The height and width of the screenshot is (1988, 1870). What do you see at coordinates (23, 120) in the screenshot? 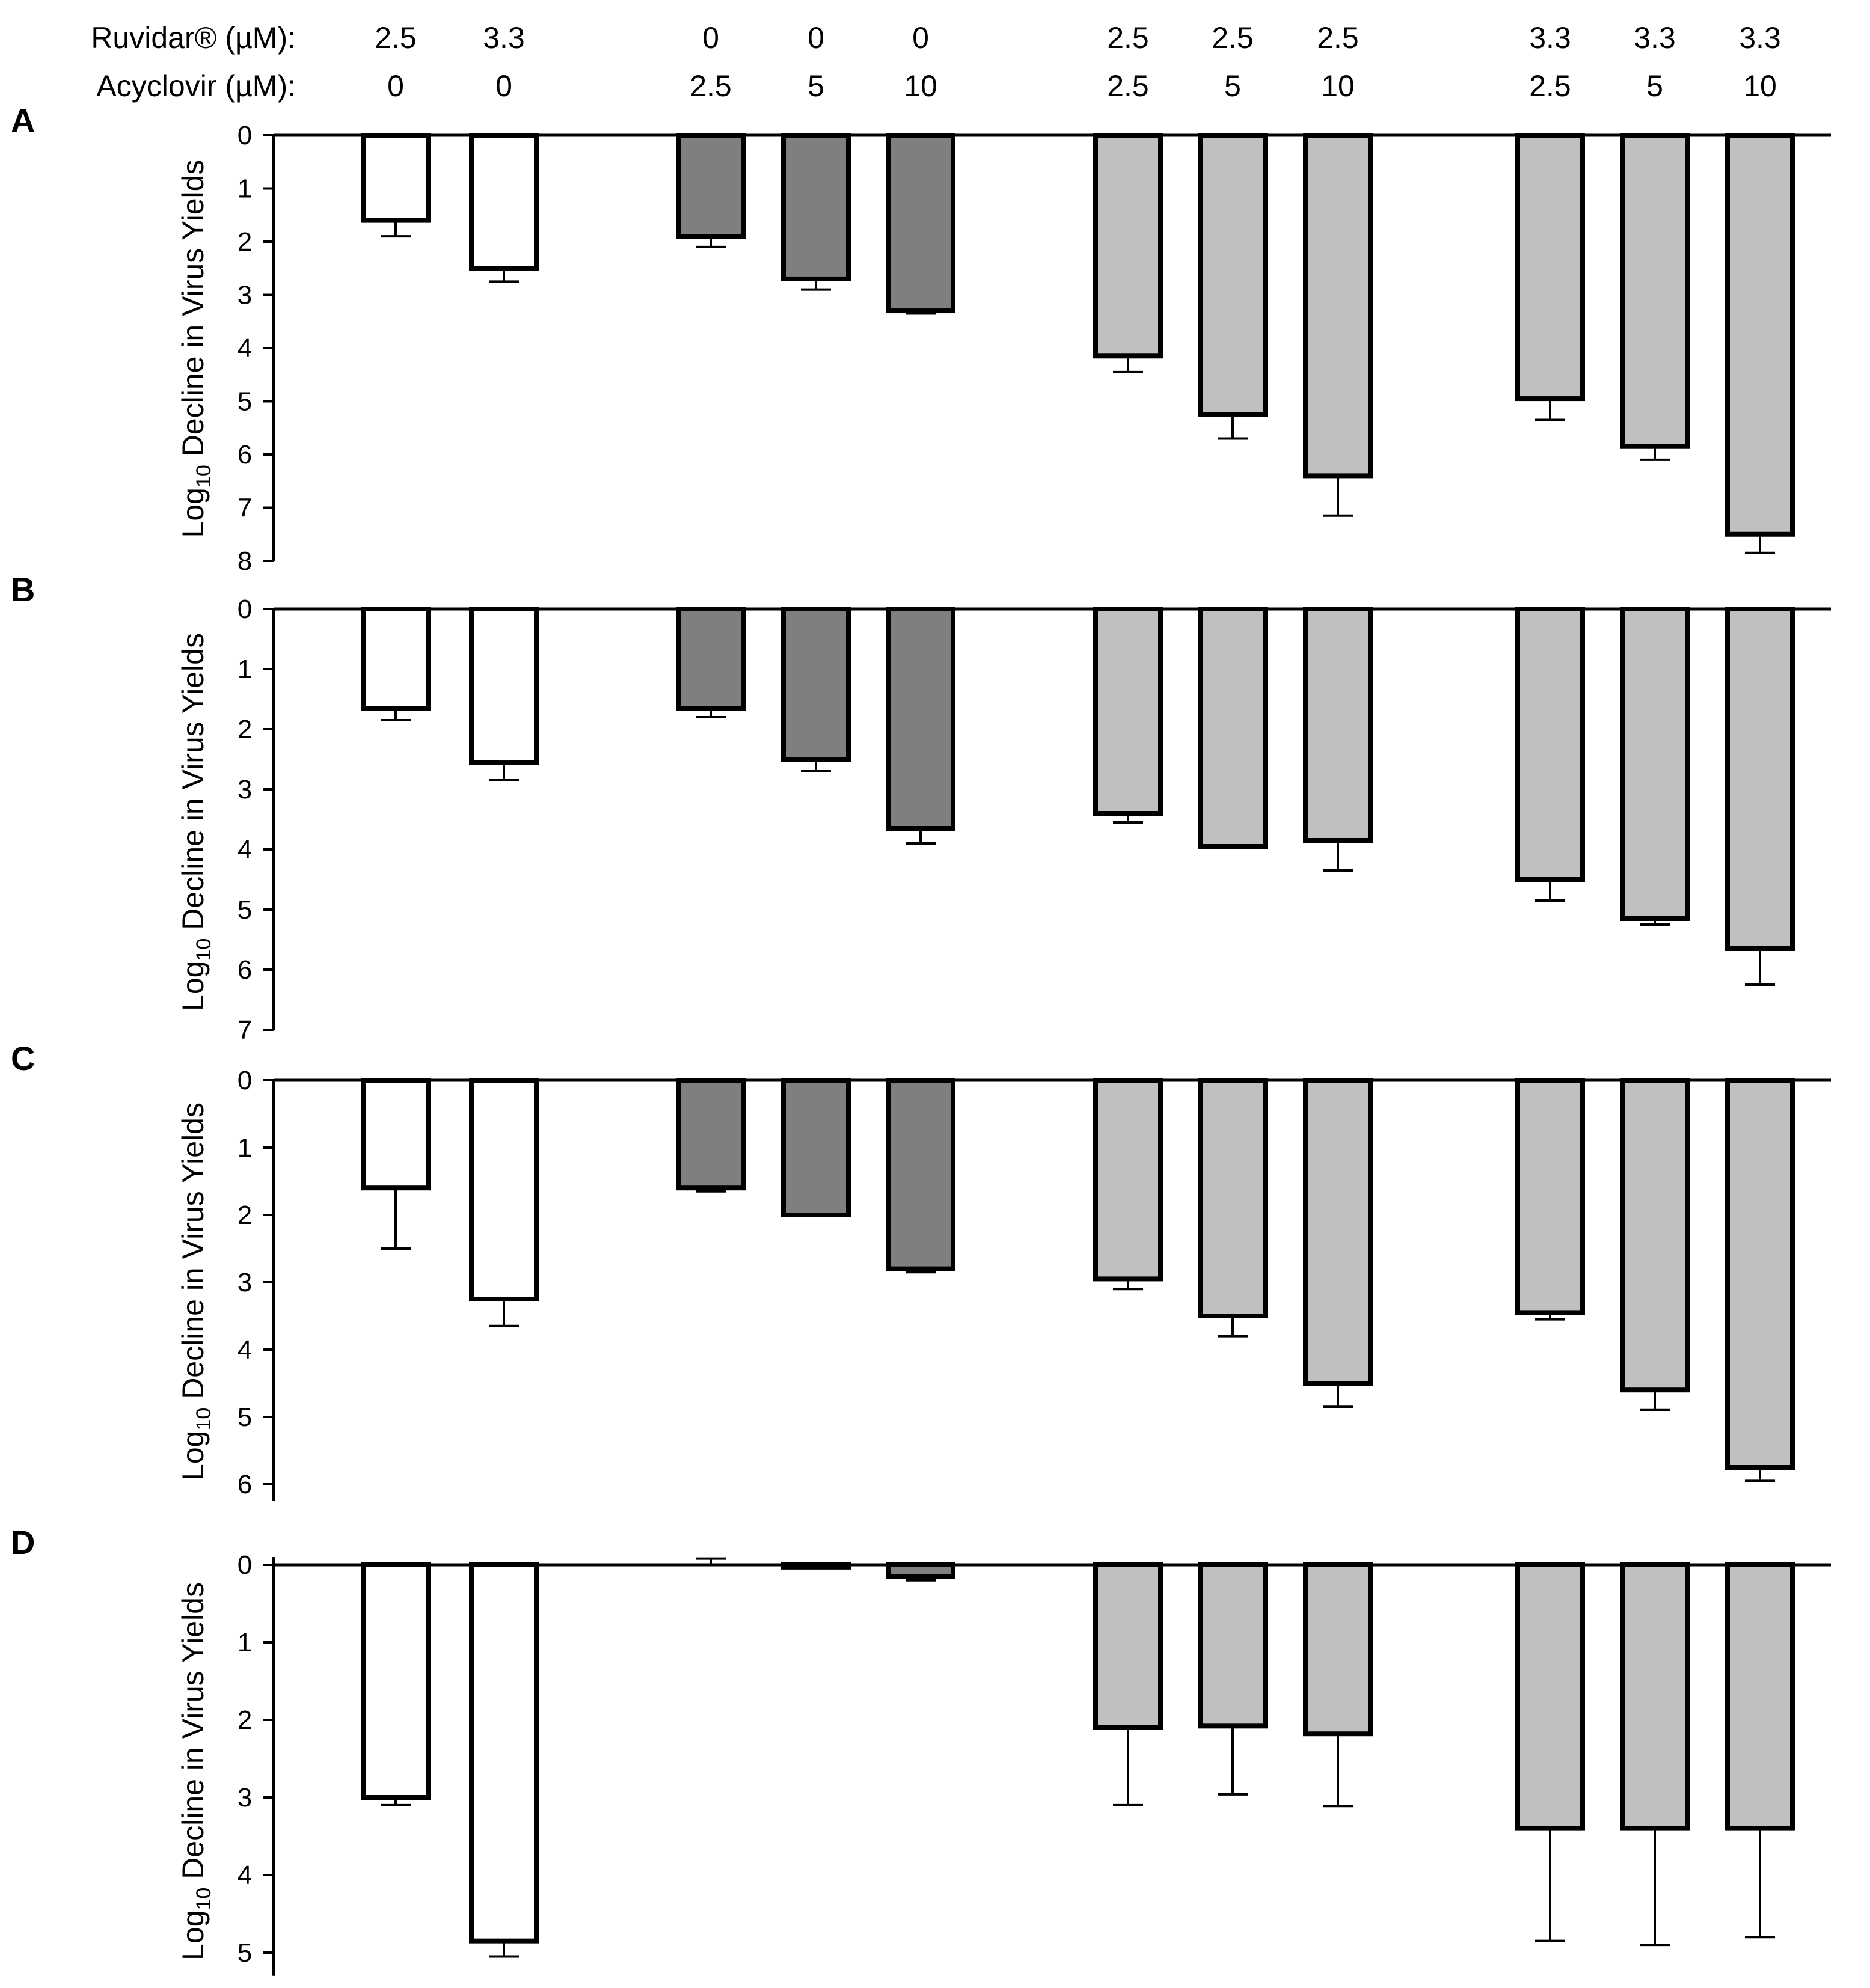
I see `panel-letter: A` at bounding box center [23, 120].